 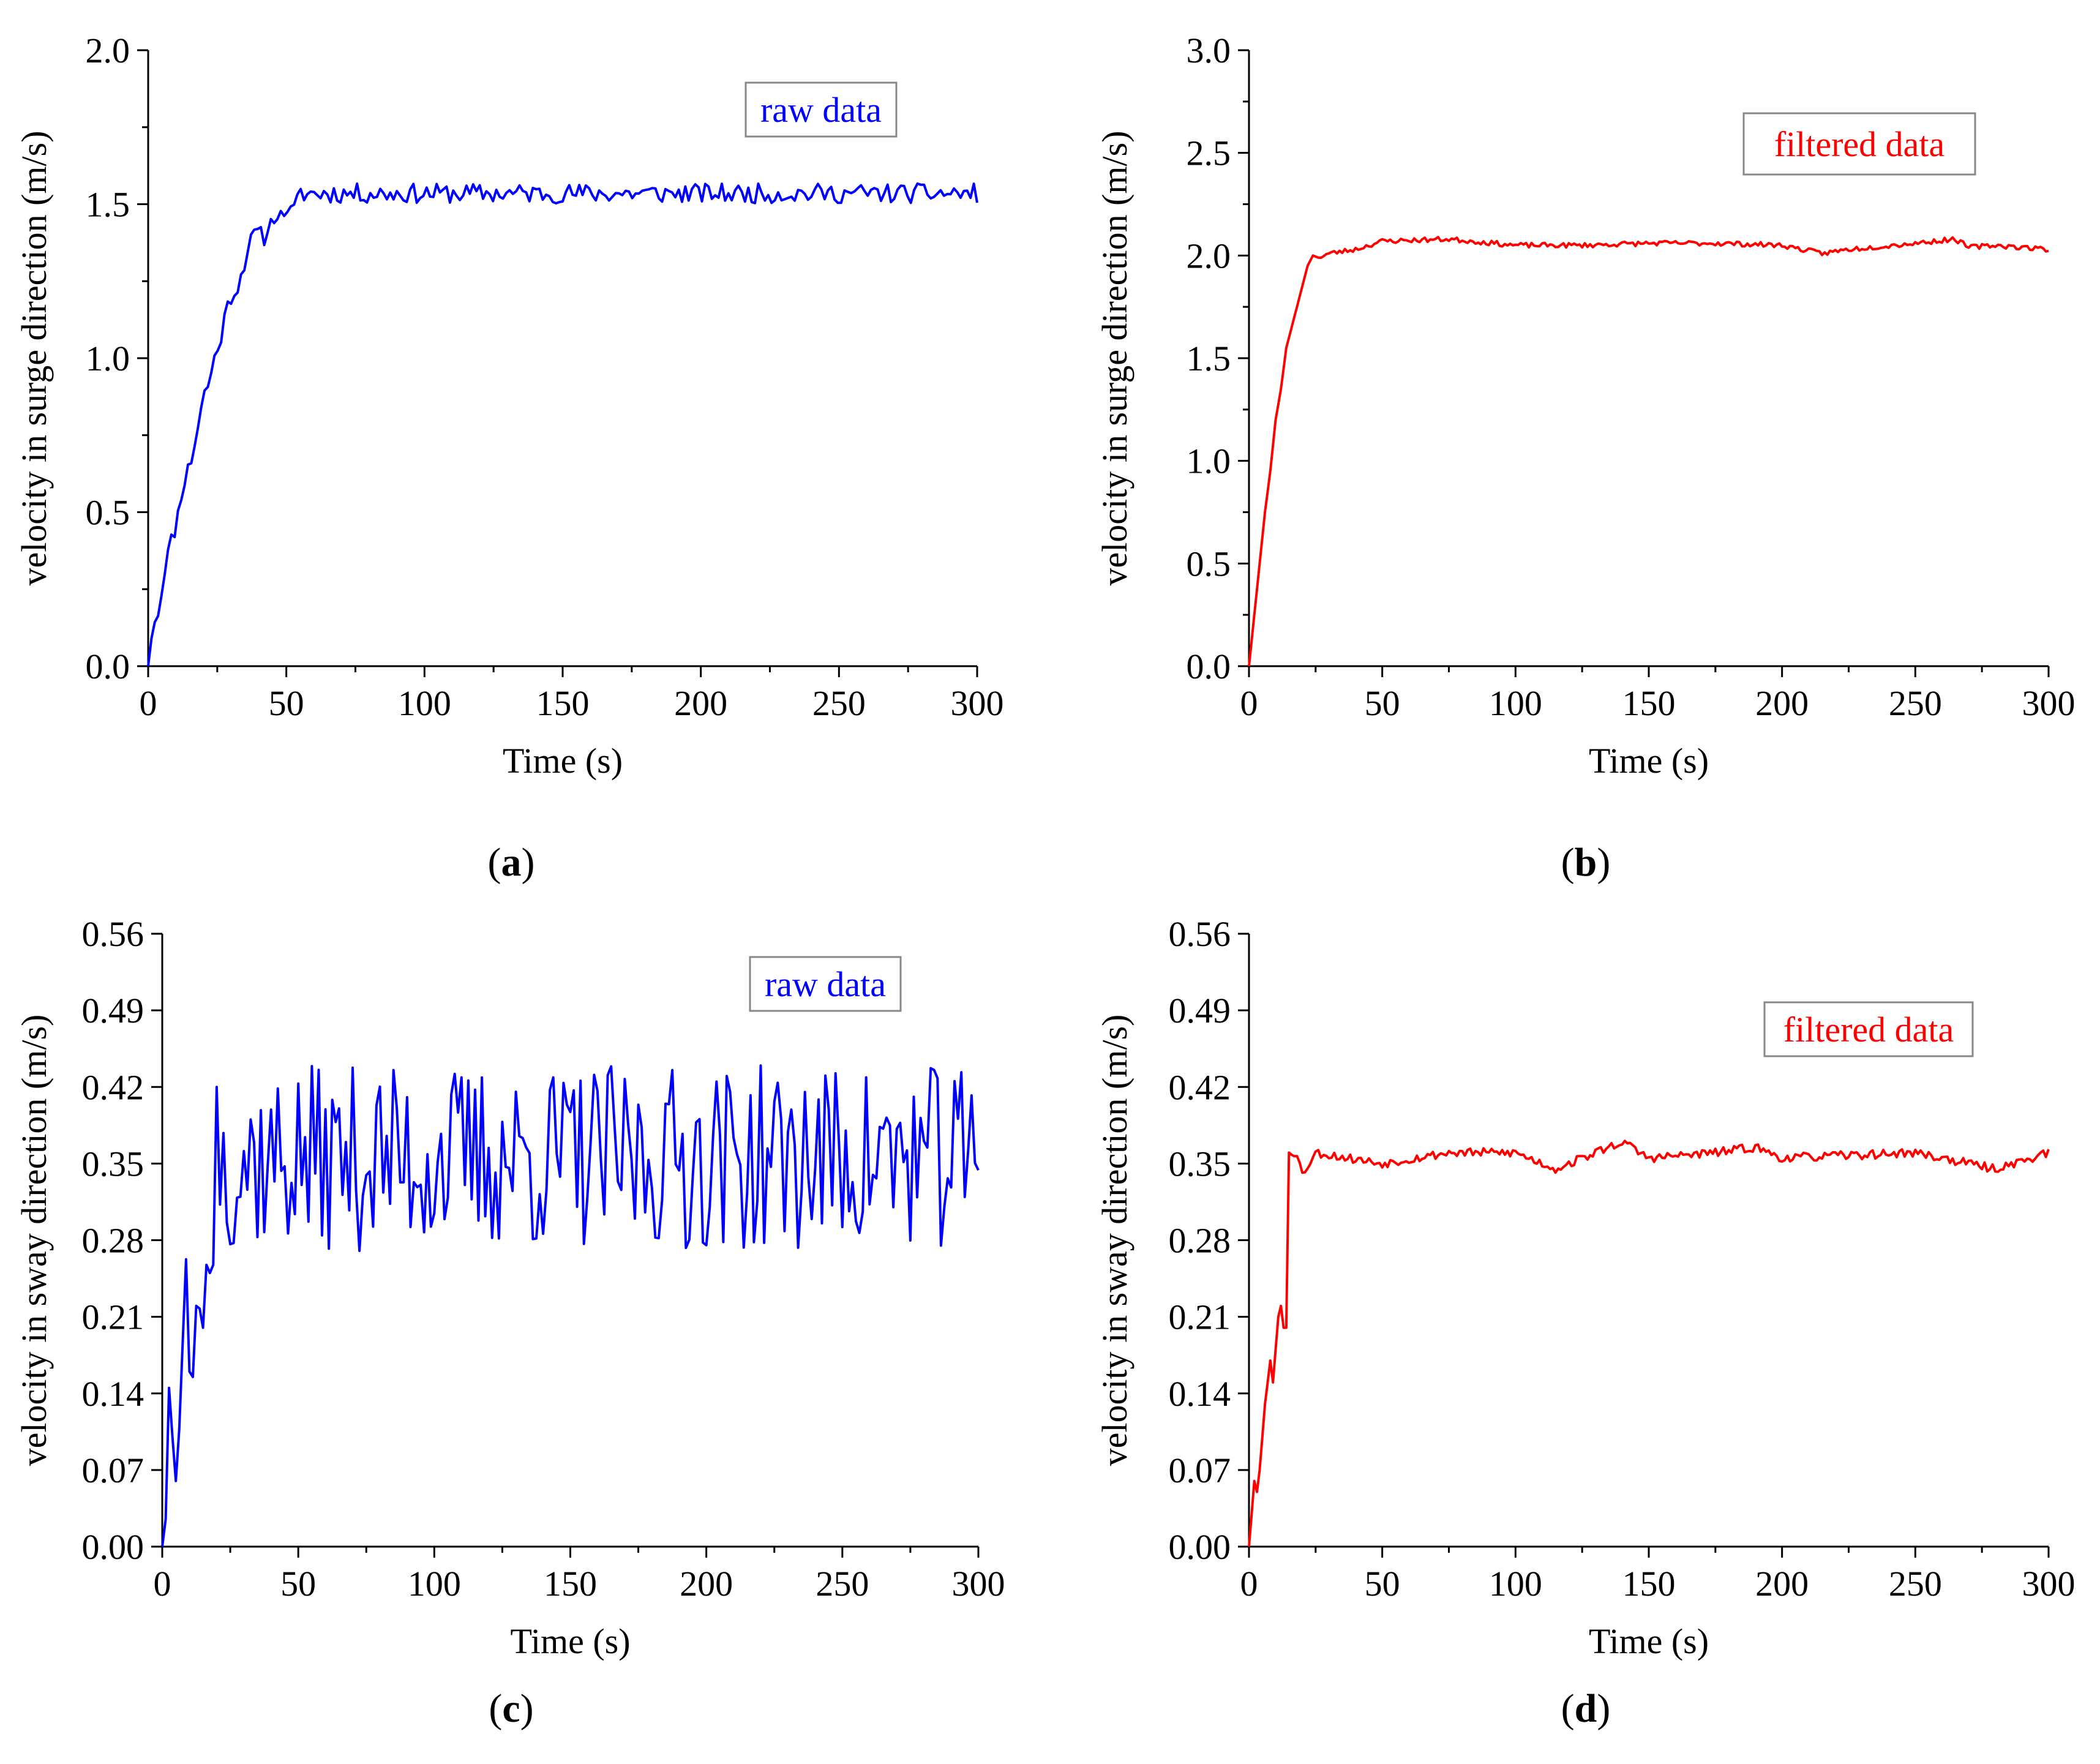 I want to click on y-tick-label: 2.5, so click(x=1209, y=153).